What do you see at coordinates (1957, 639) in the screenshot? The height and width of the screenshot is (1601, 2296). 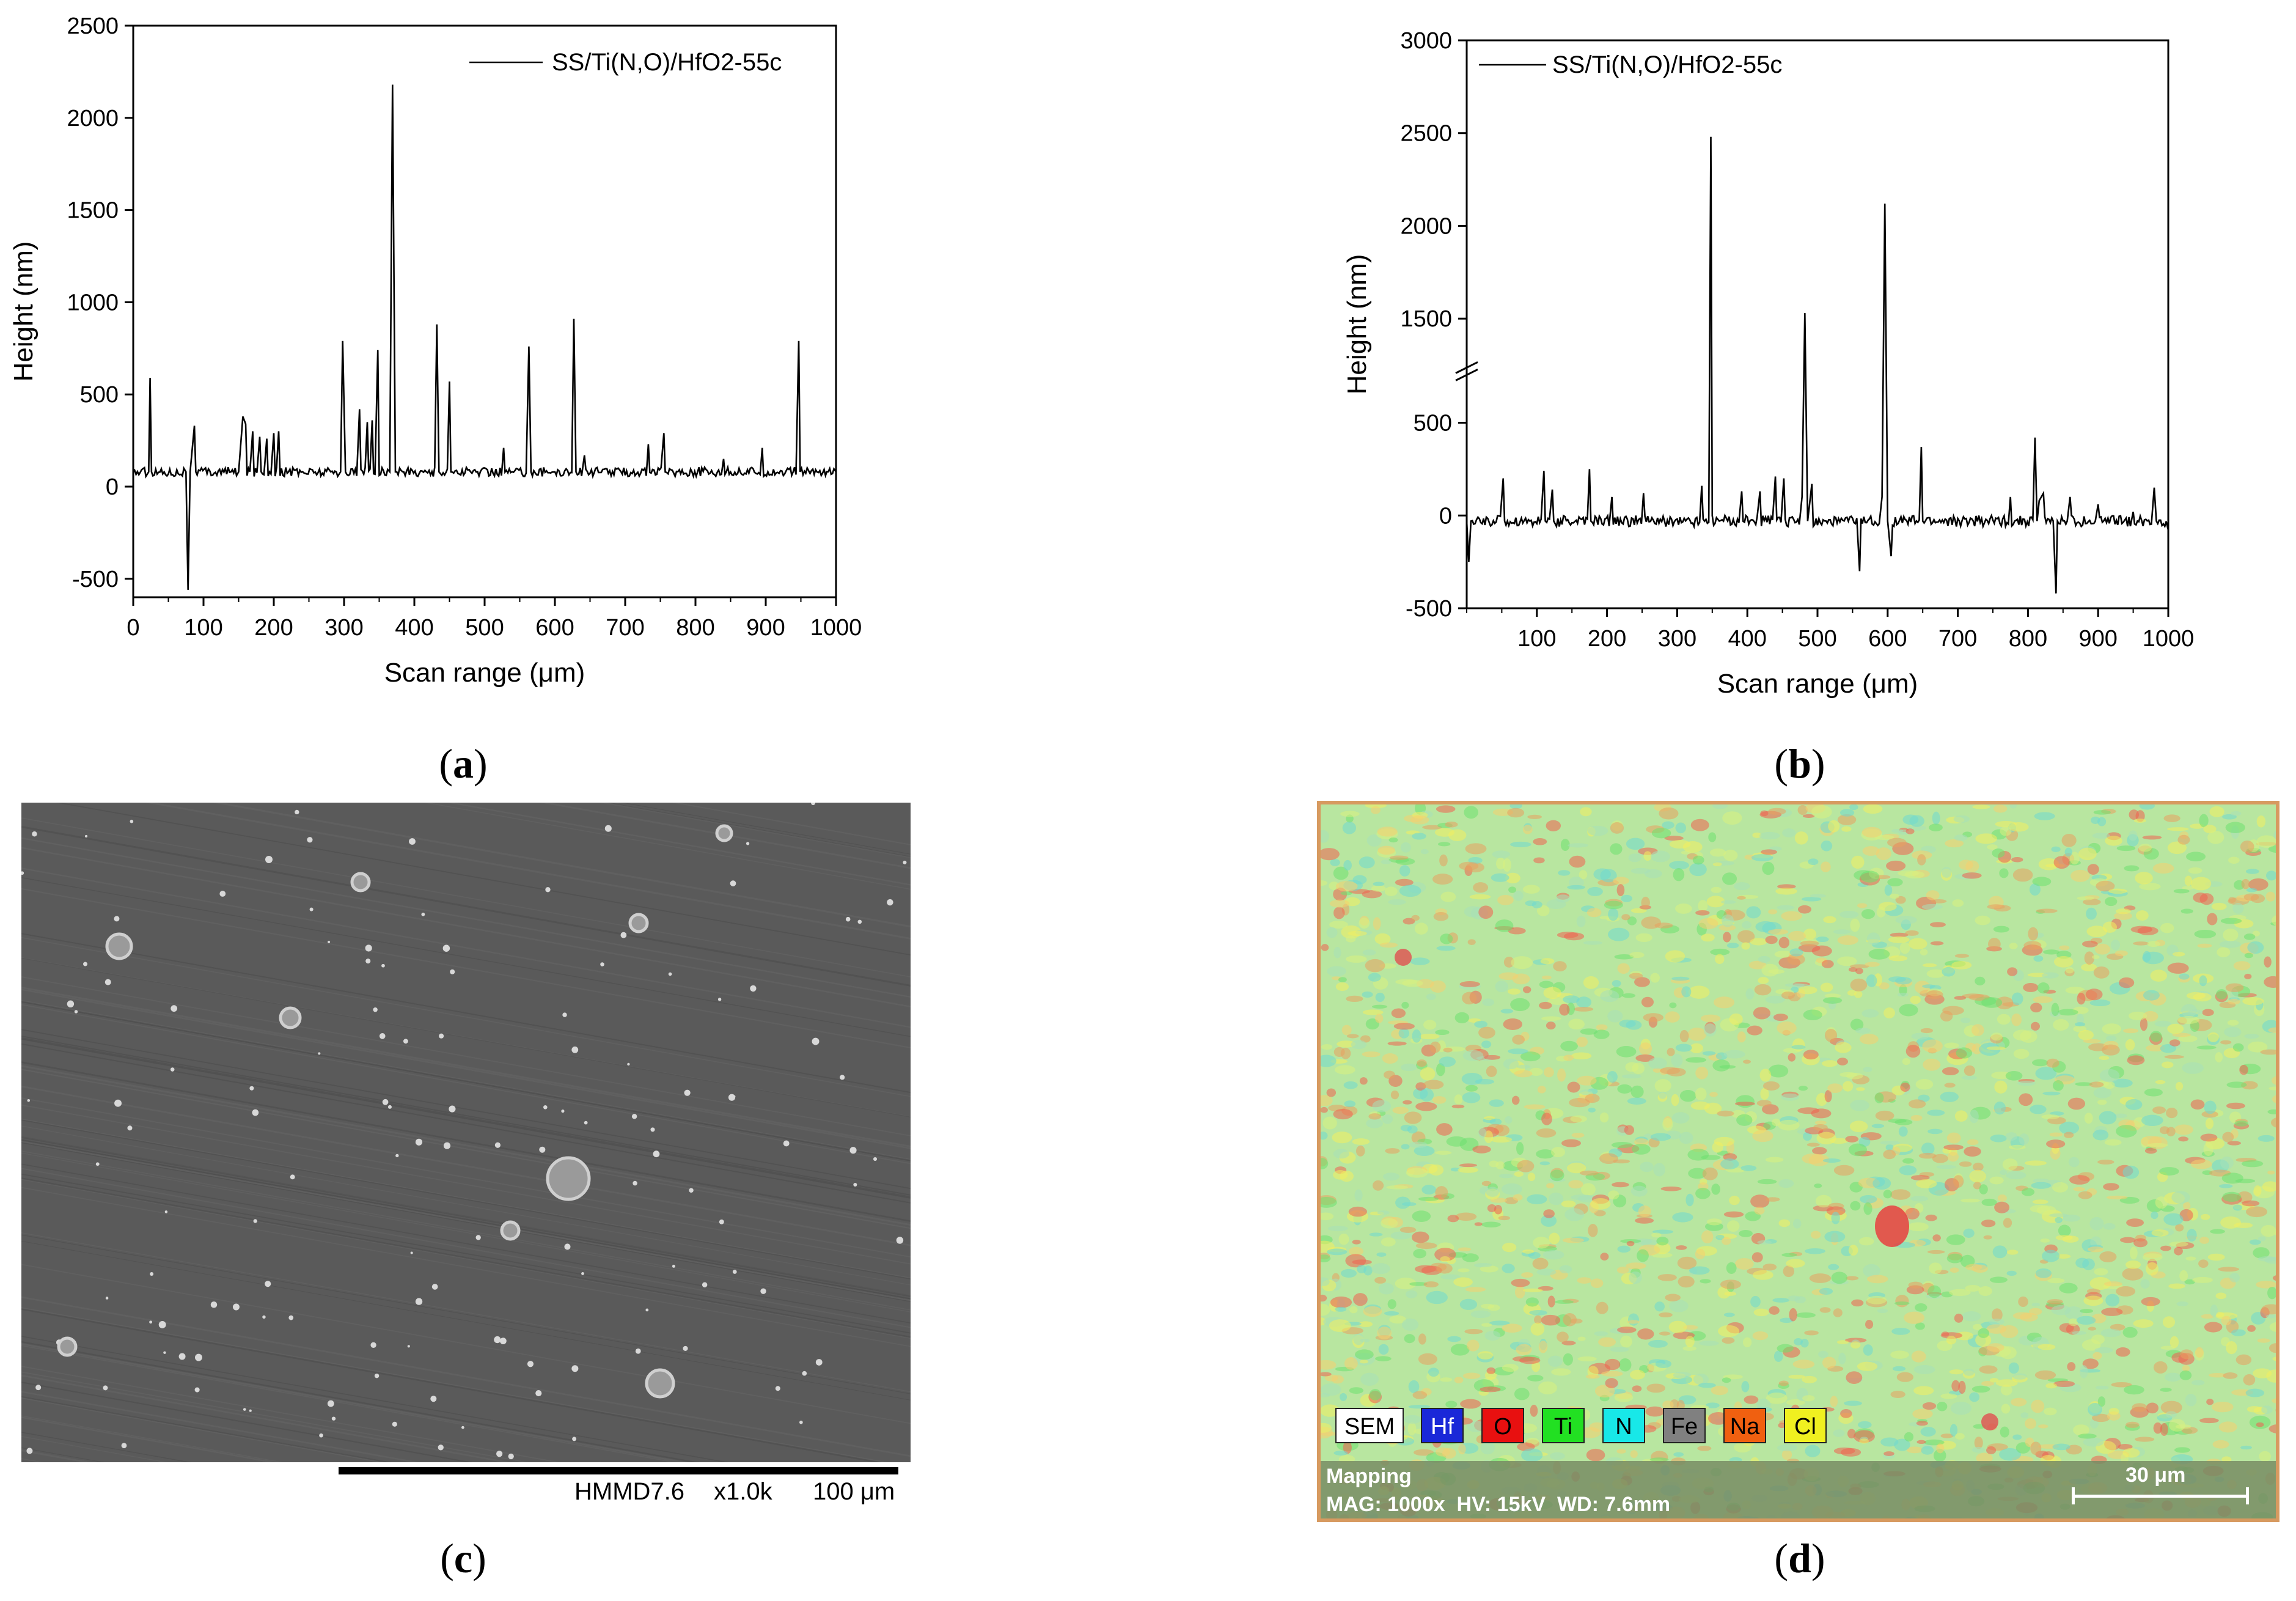 I see `x-tick-label: 700` at bounding box center [1957, 639].